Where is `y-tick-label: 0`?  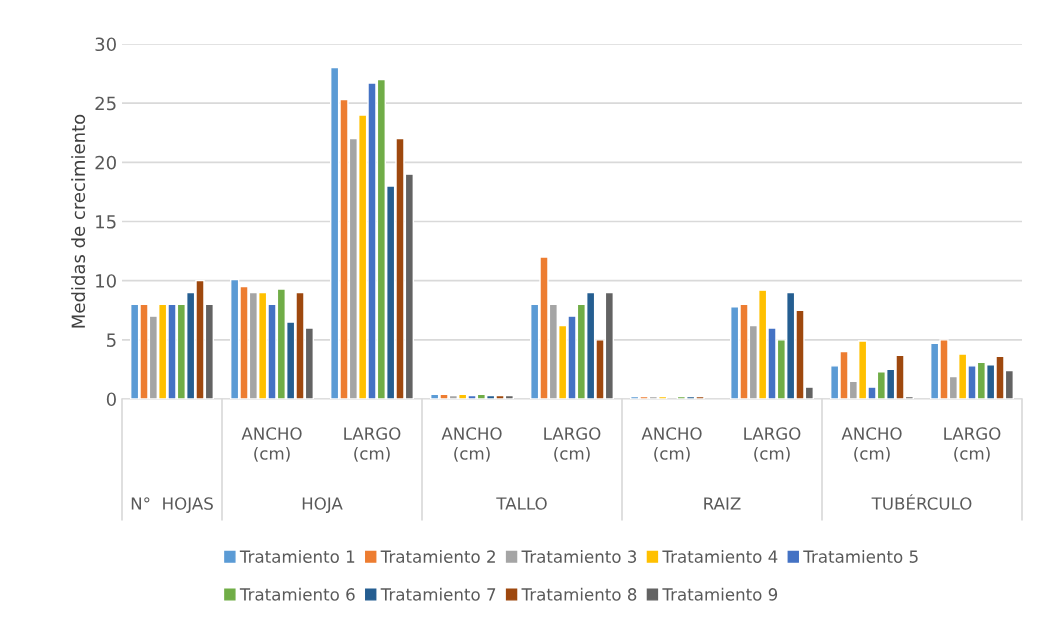 y-tick-label: 0 is located at coordinates (111, 399).